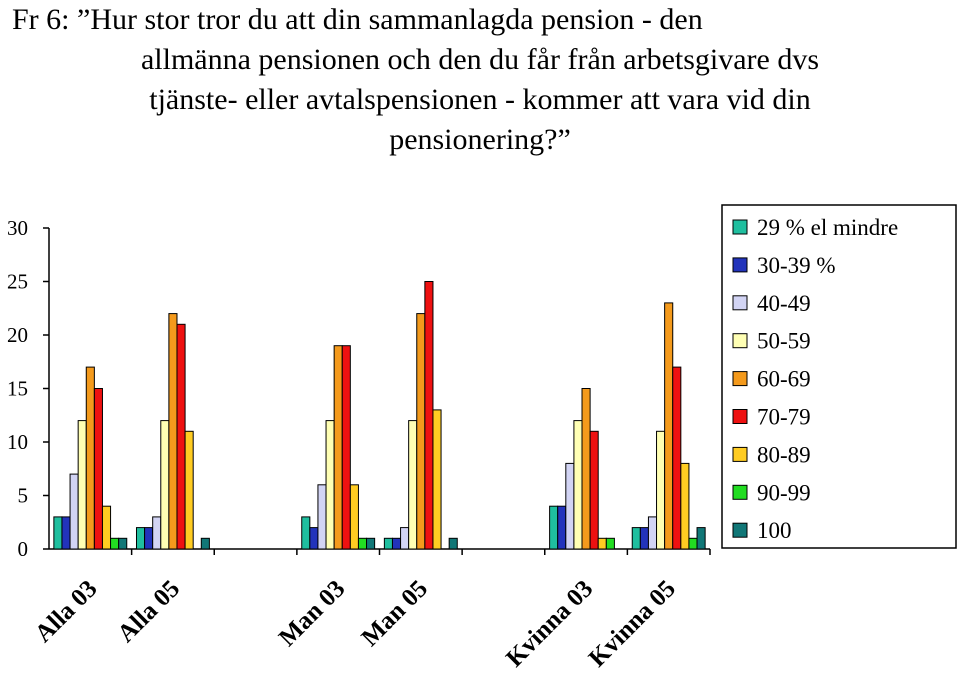 The image size is (960, 691). Describe the element at coordinates (784, 303) in the screenshot. I see `legend-entry-label: 40-49` at that location.